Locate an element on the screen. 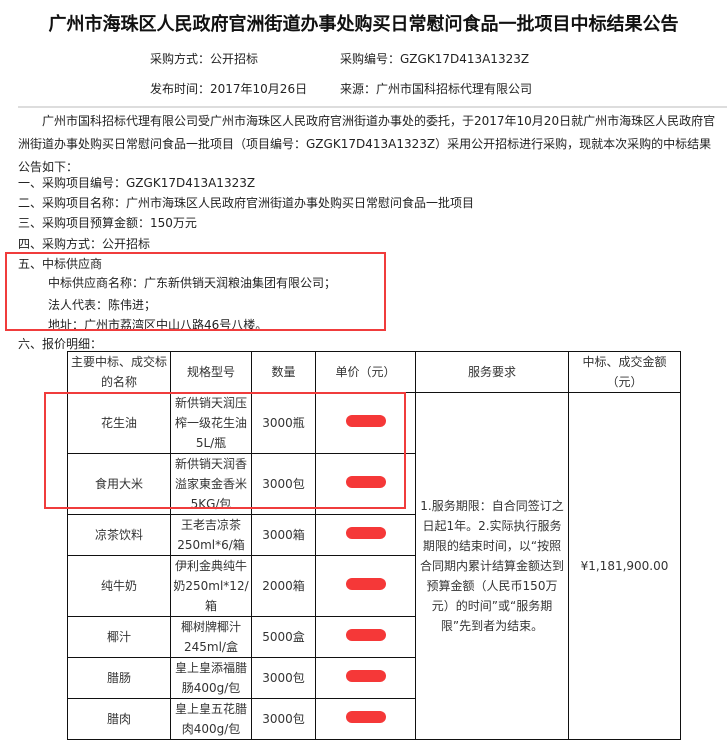 The width and height of the screenshot is (727, 740). cell-amount: ¥1,181,900.00 is located at coordinates (624, 566).